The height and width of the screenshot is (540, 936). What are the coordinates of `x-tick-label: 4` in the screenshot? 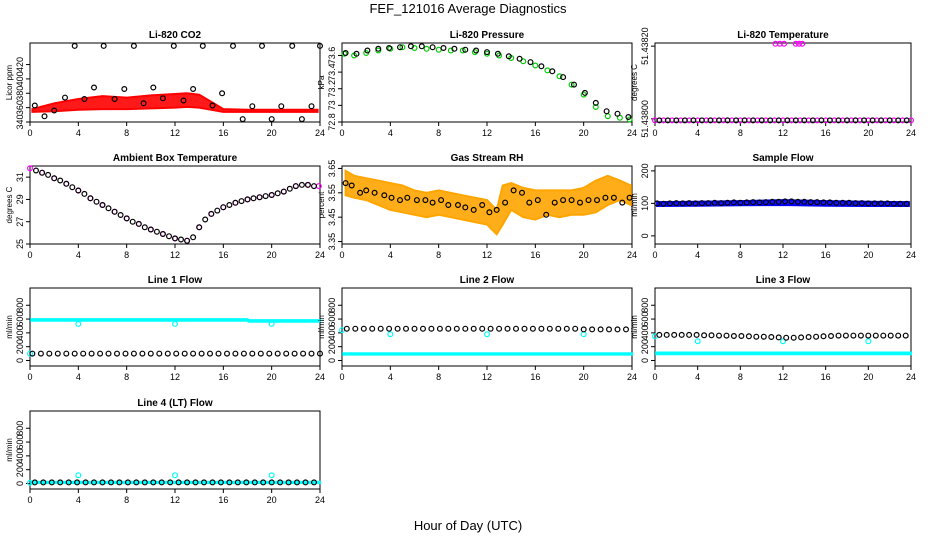 It's located at (78, 377).